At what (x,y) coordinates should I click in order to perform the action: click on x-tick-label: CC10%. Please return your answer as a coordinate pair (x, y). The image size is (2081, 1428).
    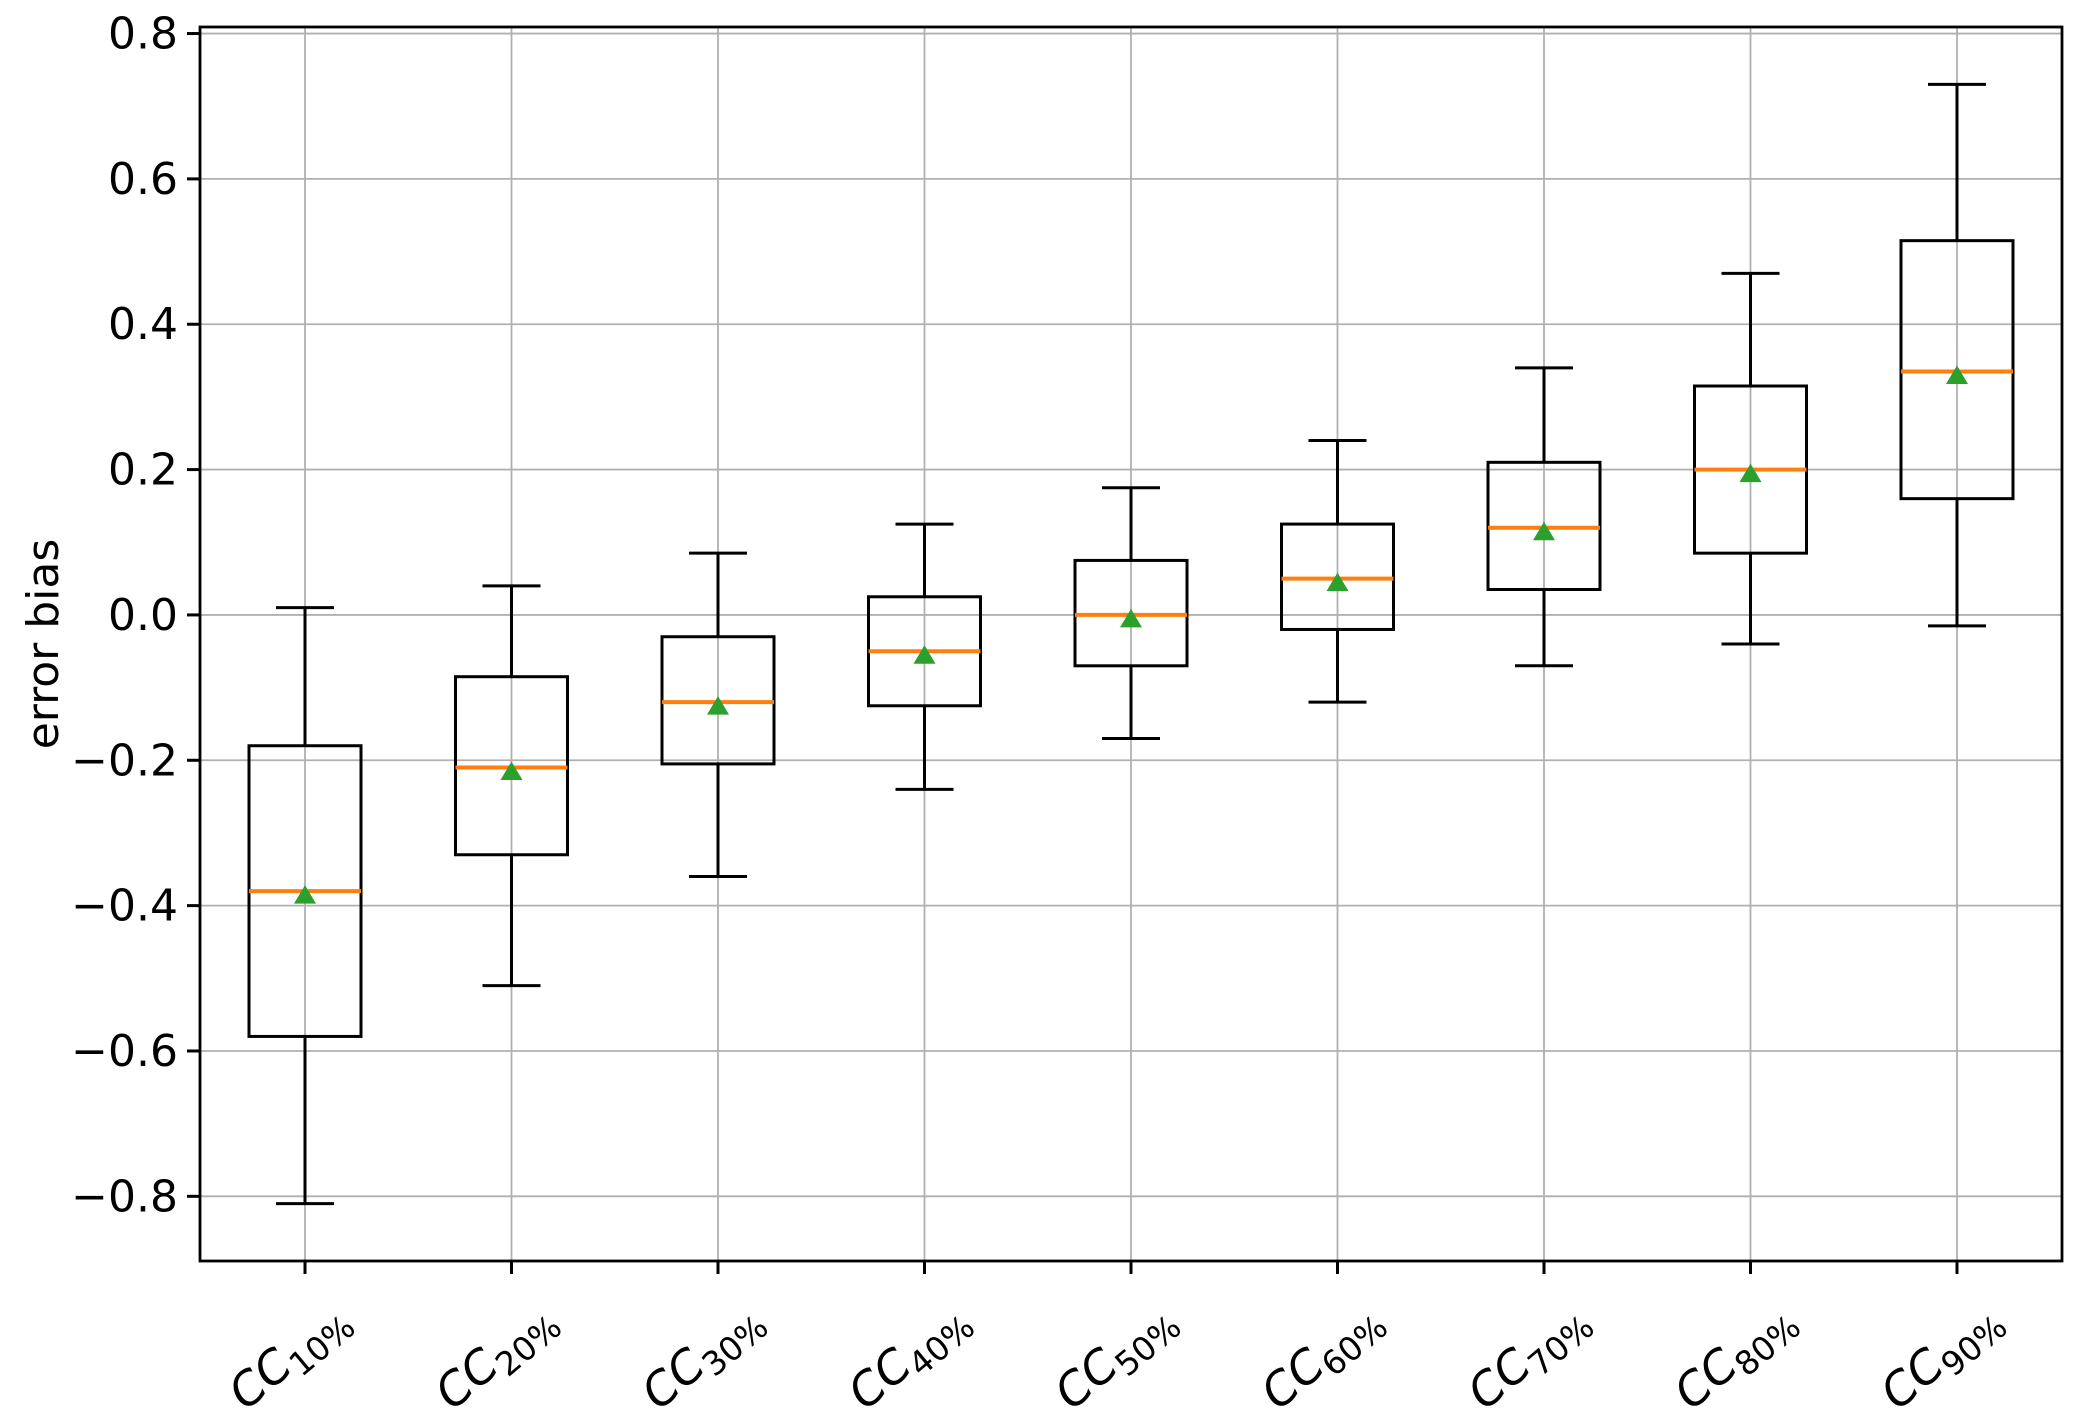
    Looking at the image, I should click on (290, 1357).